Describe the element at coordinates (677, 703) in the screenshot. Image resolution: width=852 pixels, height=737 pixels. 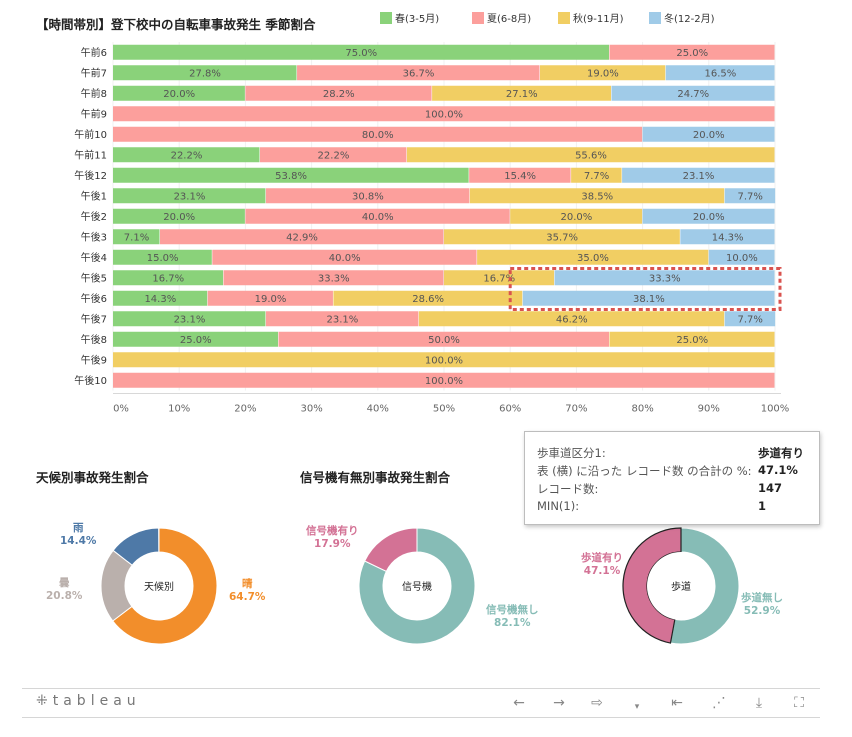
I see `pause-button: ⇤` at that location.